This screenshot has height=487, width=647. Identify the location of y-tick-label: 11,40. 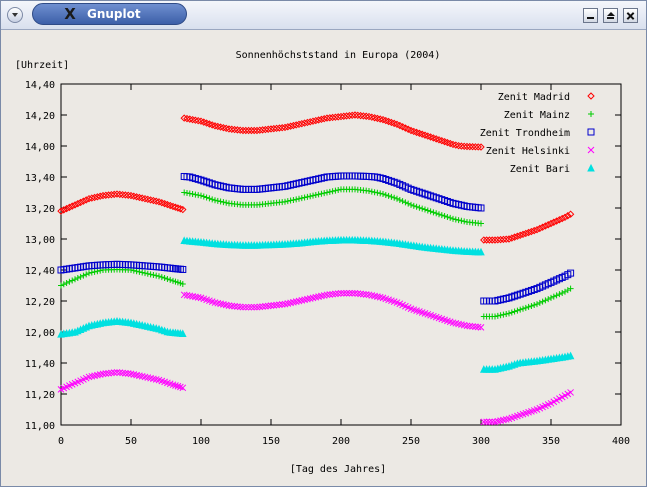
(40, 364).